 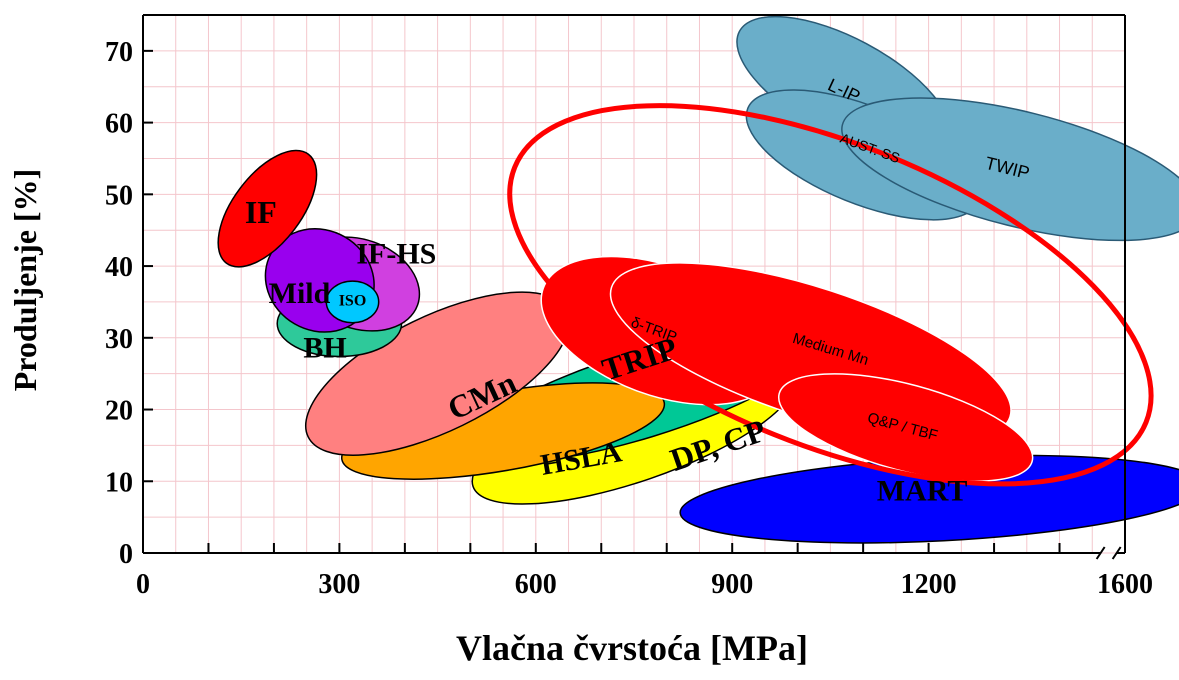 I want to click on x-tick-label: 1600, so click(x=1125, y=584).